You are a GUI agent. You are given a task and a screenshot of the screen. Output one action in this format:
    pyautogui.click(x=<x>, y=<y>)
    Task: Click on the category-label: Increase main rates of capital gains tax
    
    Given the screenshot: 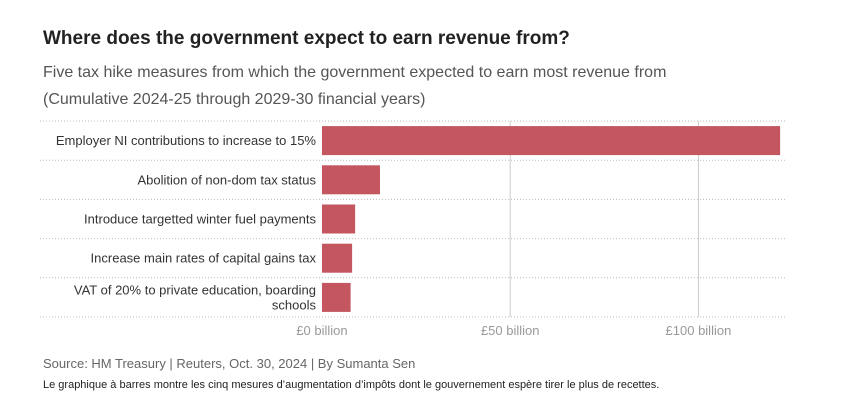 What is the action you would take?
    pyautogui.click(x=204, y=258)
    